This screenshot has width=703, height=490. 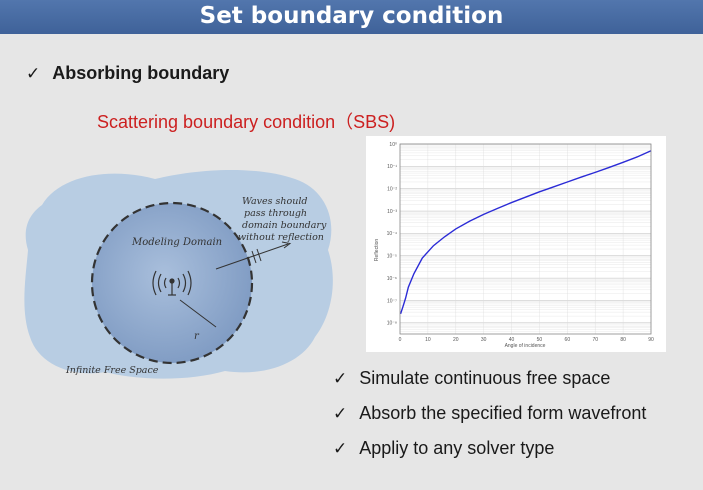 I want to click on main-bullet-label: Absorbing boundary, so click(x=141, y=73).